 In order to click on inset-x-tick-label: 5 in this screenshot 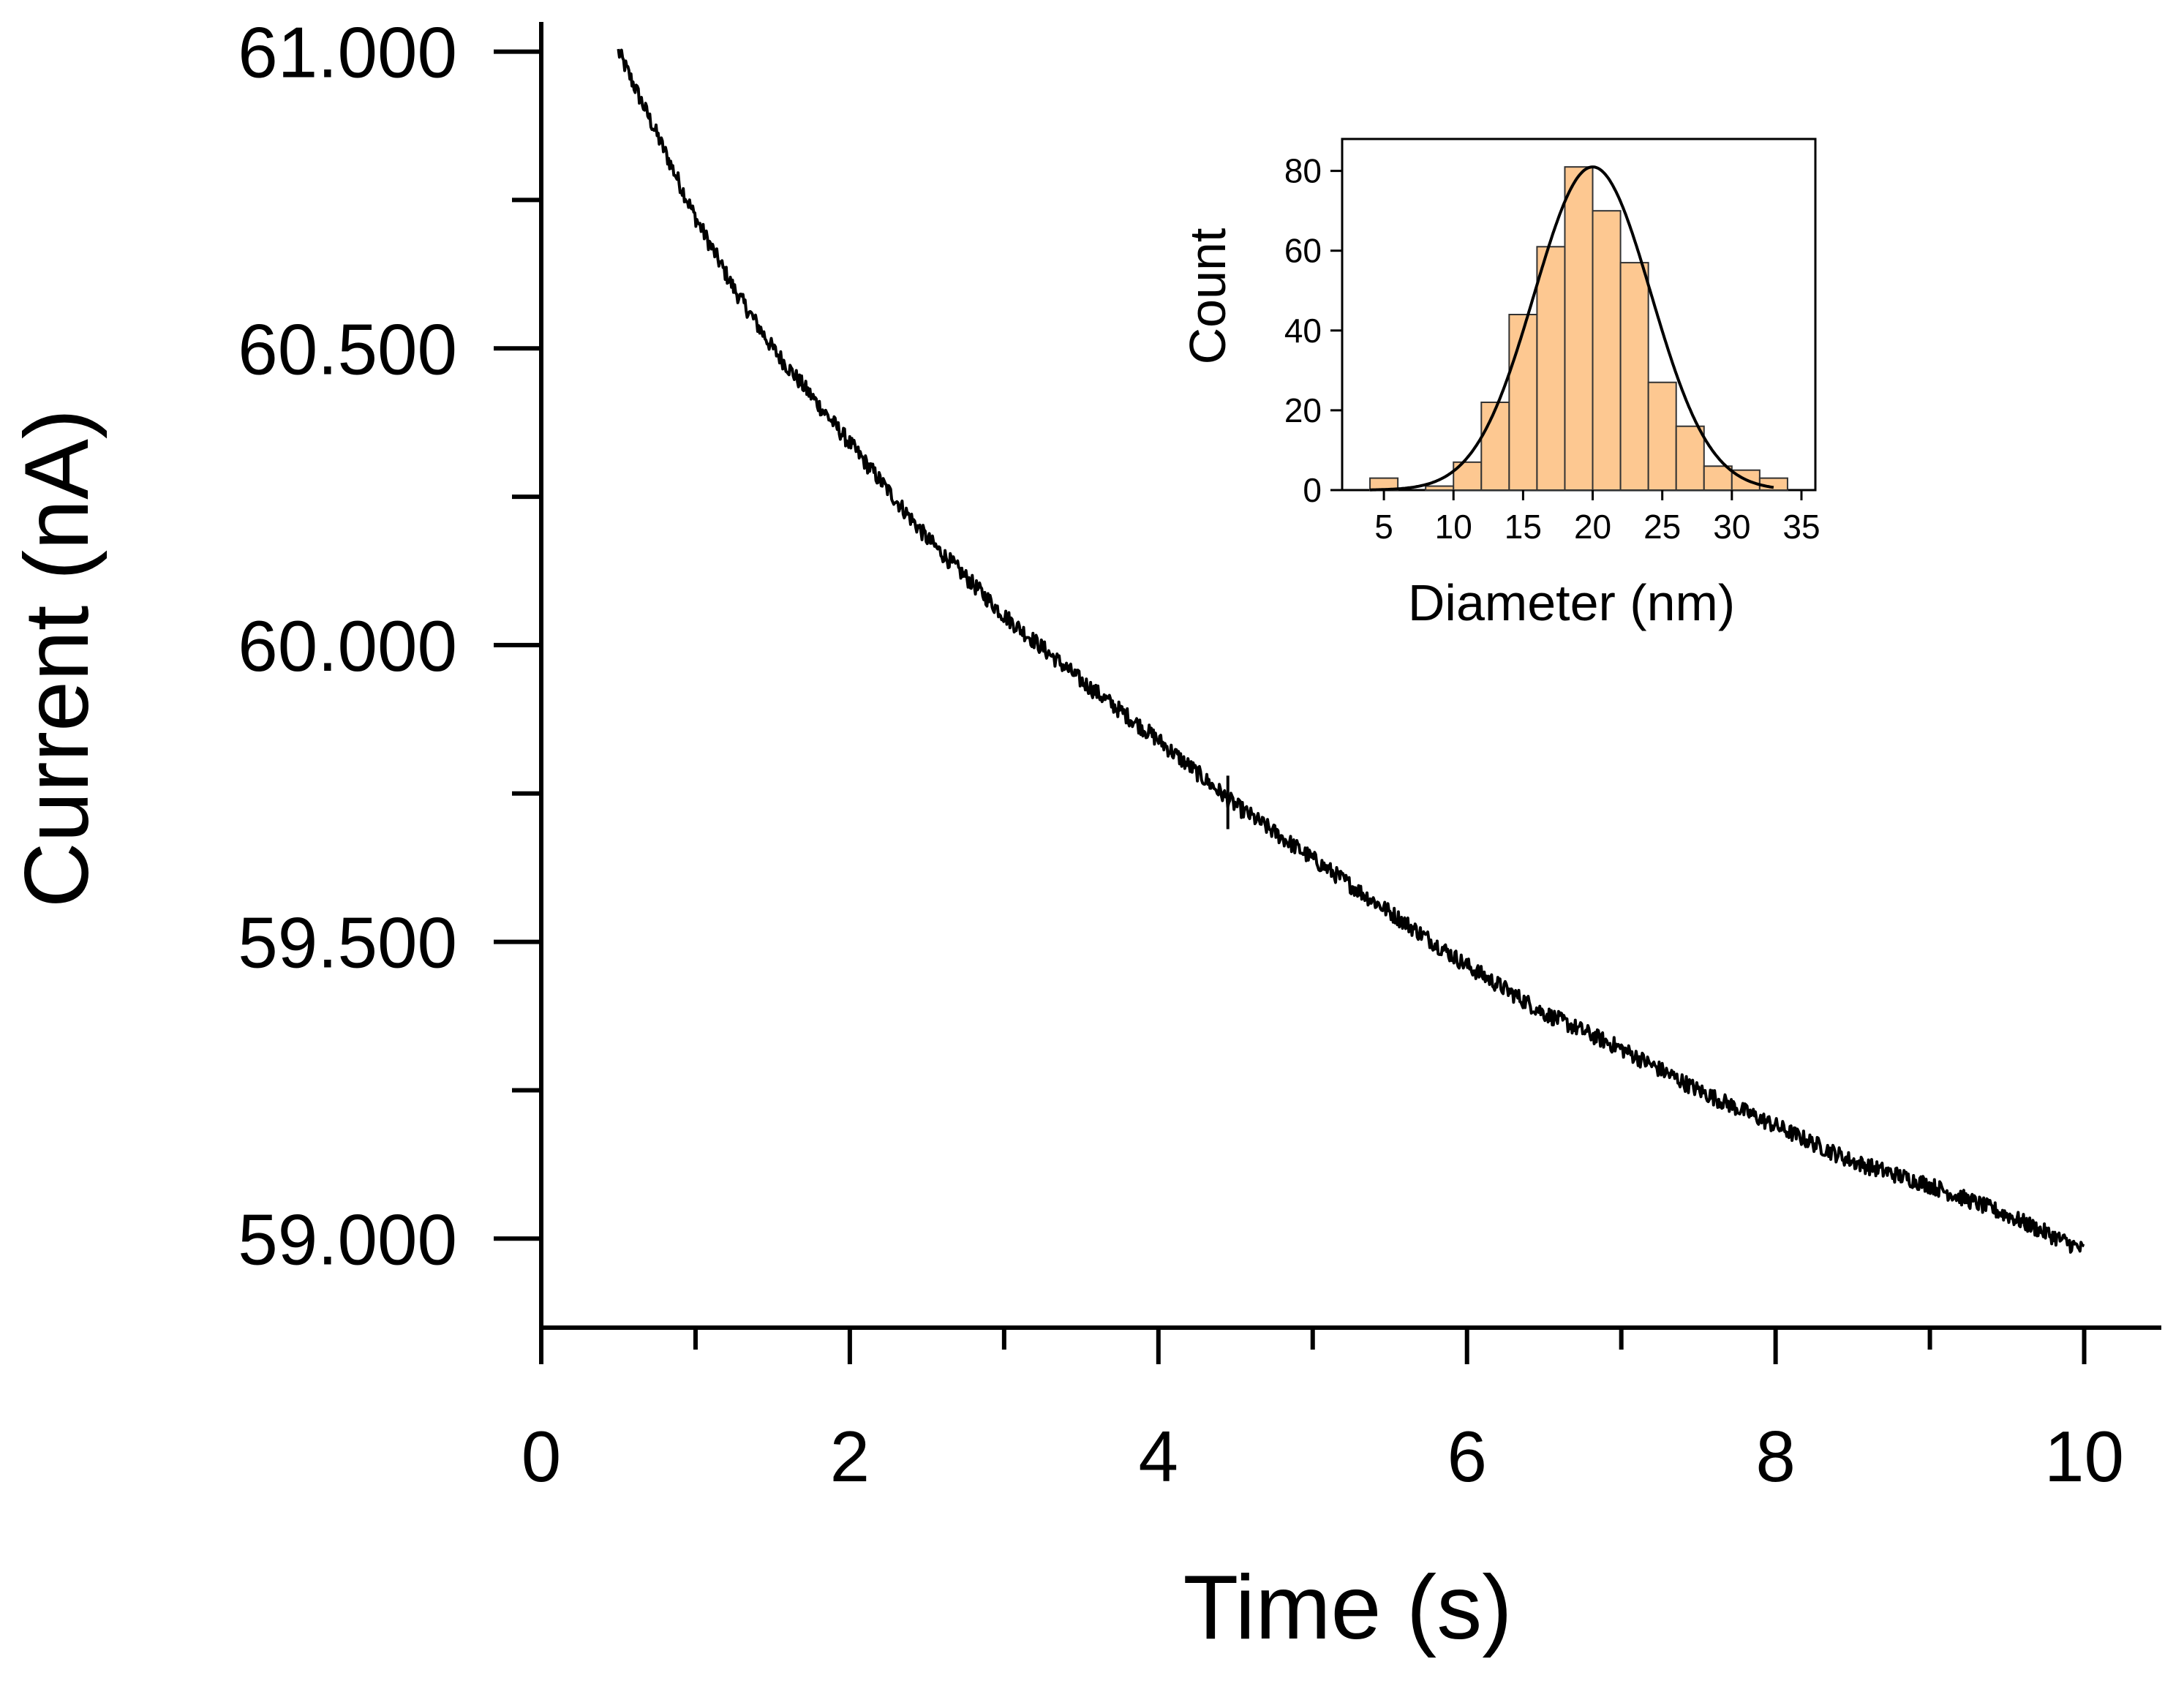, I will do `click(1383, 527)`.